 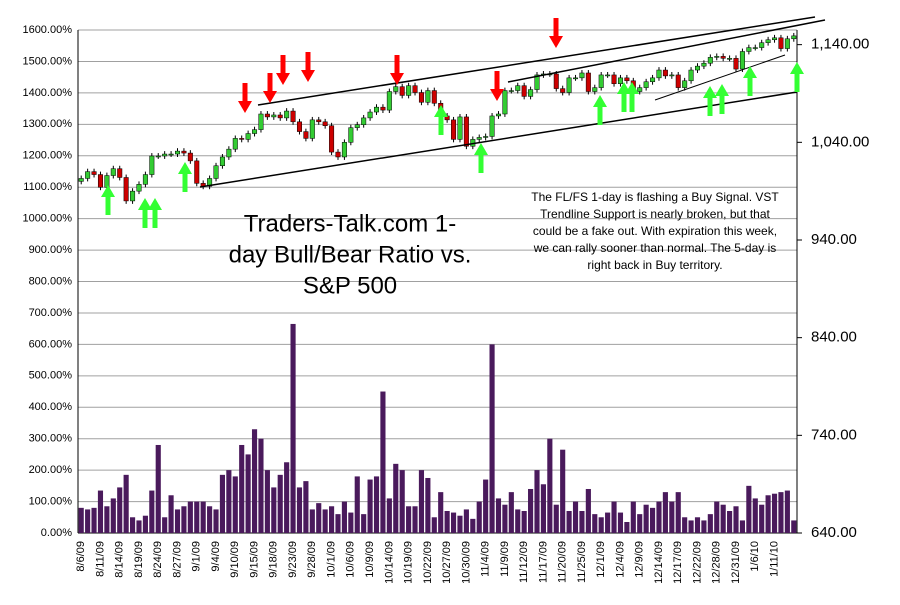 I want to click on y-tick-label: 300.00%, so click(x=51, y=439).